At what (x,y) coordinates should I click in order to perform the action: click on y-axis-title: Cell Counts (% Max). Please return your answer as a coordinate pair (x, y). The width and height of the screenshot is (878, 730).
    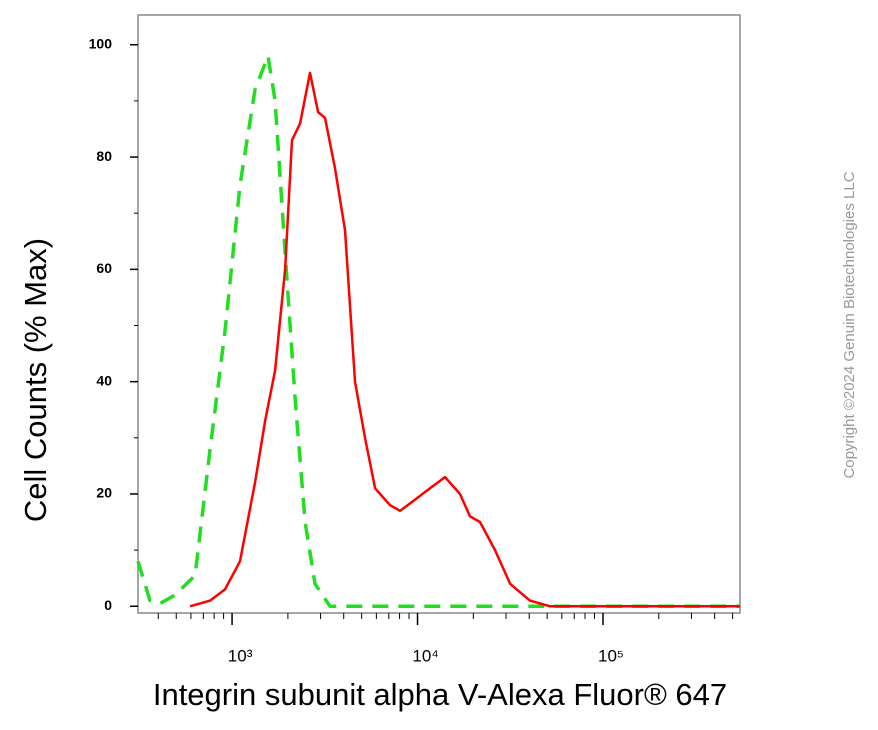
    Looking at the image, I should click on (35, 380).